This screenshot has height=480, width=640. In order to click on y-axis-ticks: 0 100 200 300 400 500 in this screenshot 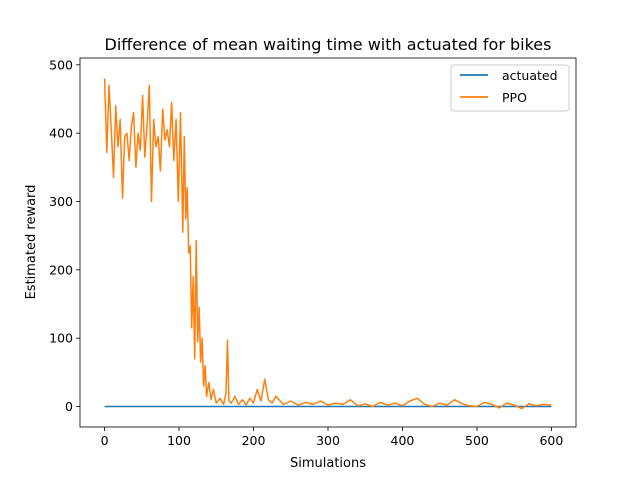, I will do `click(64, 235)`.